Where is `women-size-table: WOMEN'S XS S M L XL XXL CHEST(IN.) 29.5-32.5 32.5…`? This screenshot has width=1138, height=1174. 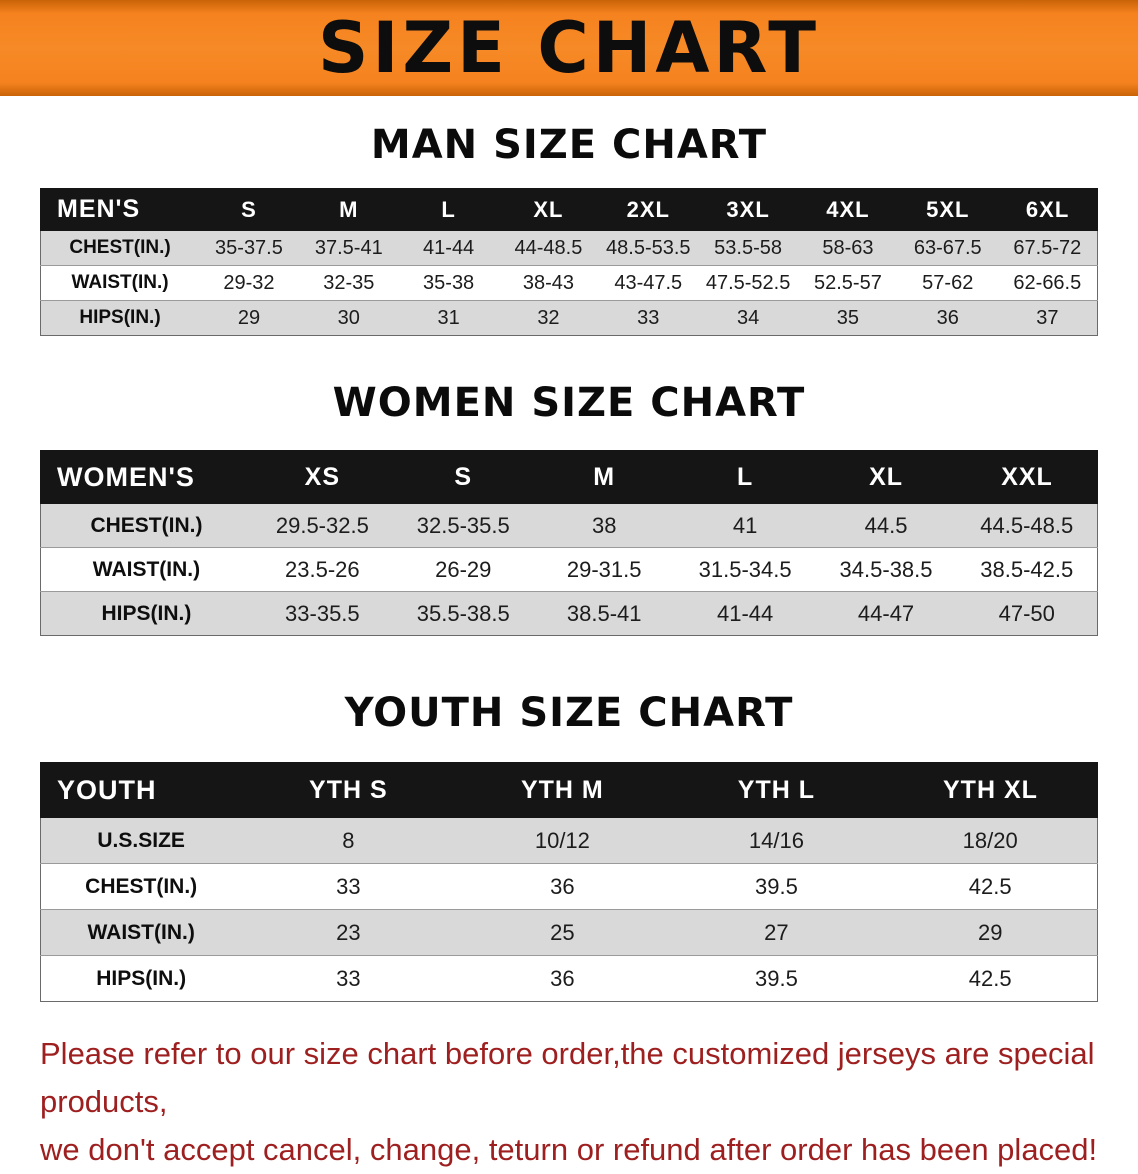
women-size-table: WOMEN'S XS S M L XL XXL CHEST(IN.) 29.5-32.5 32.5… is located at coordinates (568, 543).